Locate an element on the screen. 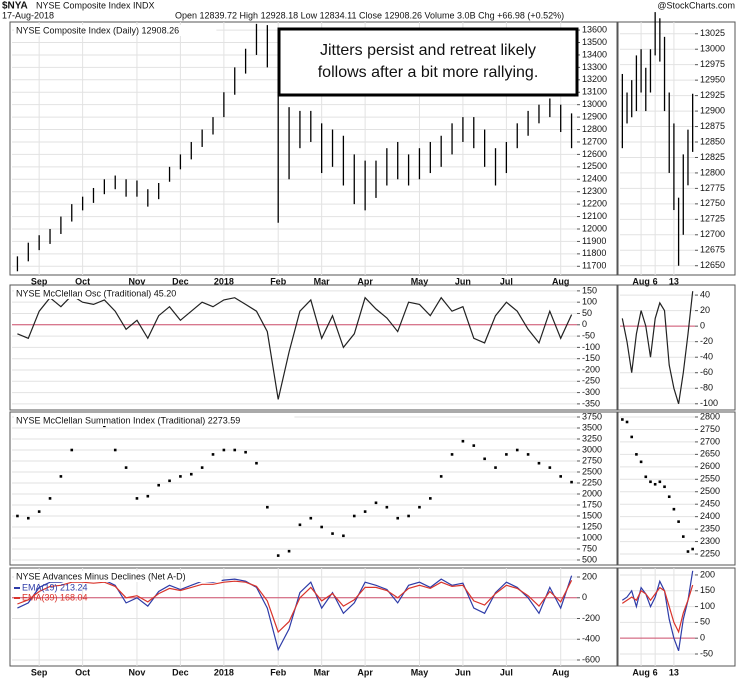 Image resolution: width=737 pixels, height=681 pixels. y-tick-label: 13500 is located at coordinates (594, 42).